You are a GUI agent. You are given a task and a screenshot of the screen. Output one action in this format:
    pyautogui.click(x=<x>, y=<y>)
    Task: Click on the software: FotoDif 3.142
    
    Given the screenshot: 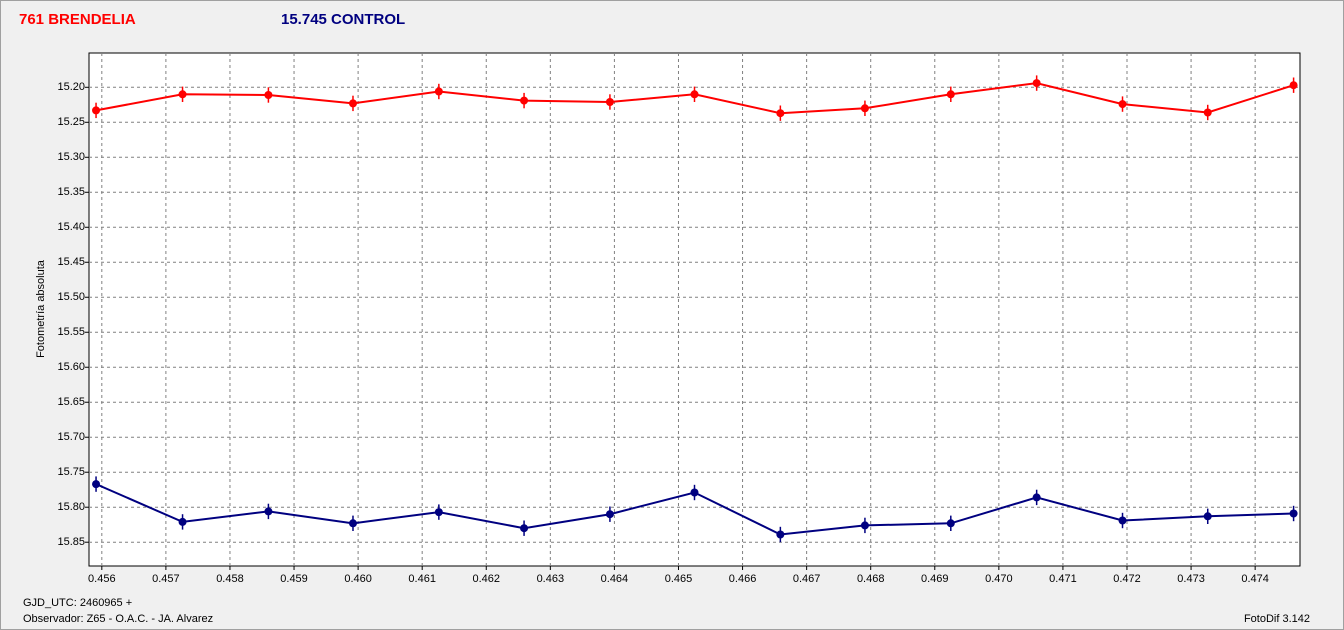 What is the action you would take?
    pyautogui.click(x=1277, y=619)
    